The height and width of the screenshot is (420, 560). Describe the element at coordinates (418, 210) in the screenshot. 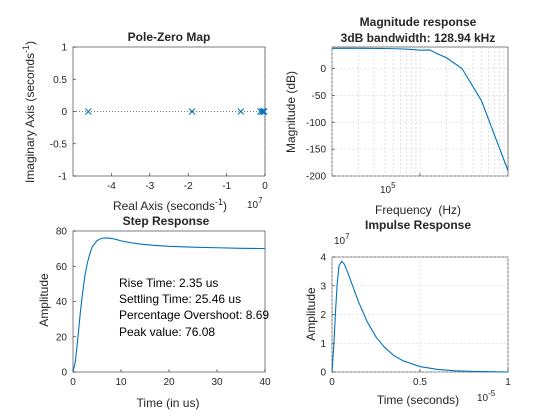

I see `magnitude-x-axis-label: Frequency (Hz)` at that location.